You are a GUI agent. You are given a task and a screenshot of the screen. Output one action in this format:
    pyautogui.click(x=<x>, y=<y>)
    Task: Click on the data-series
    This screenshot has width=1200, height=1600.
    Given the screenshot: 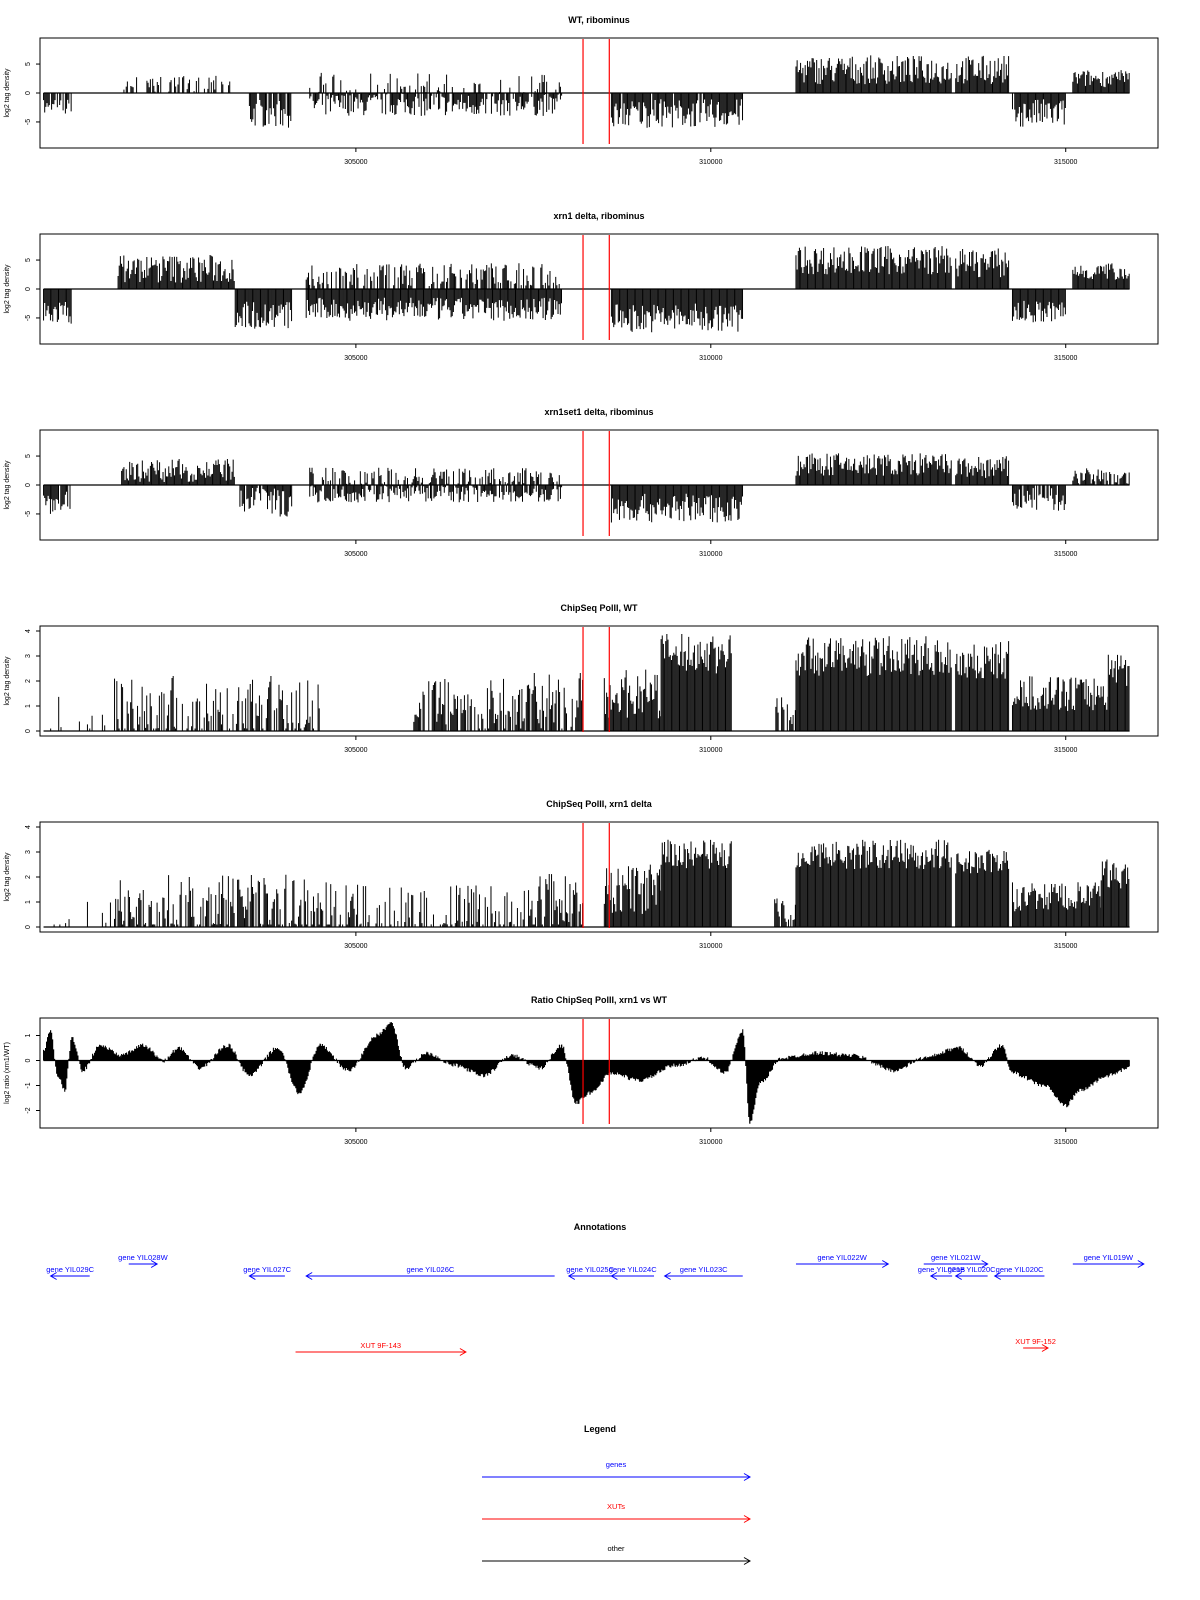 What is the action you would take?
    pyautogui.click(x=586, y=683)
    